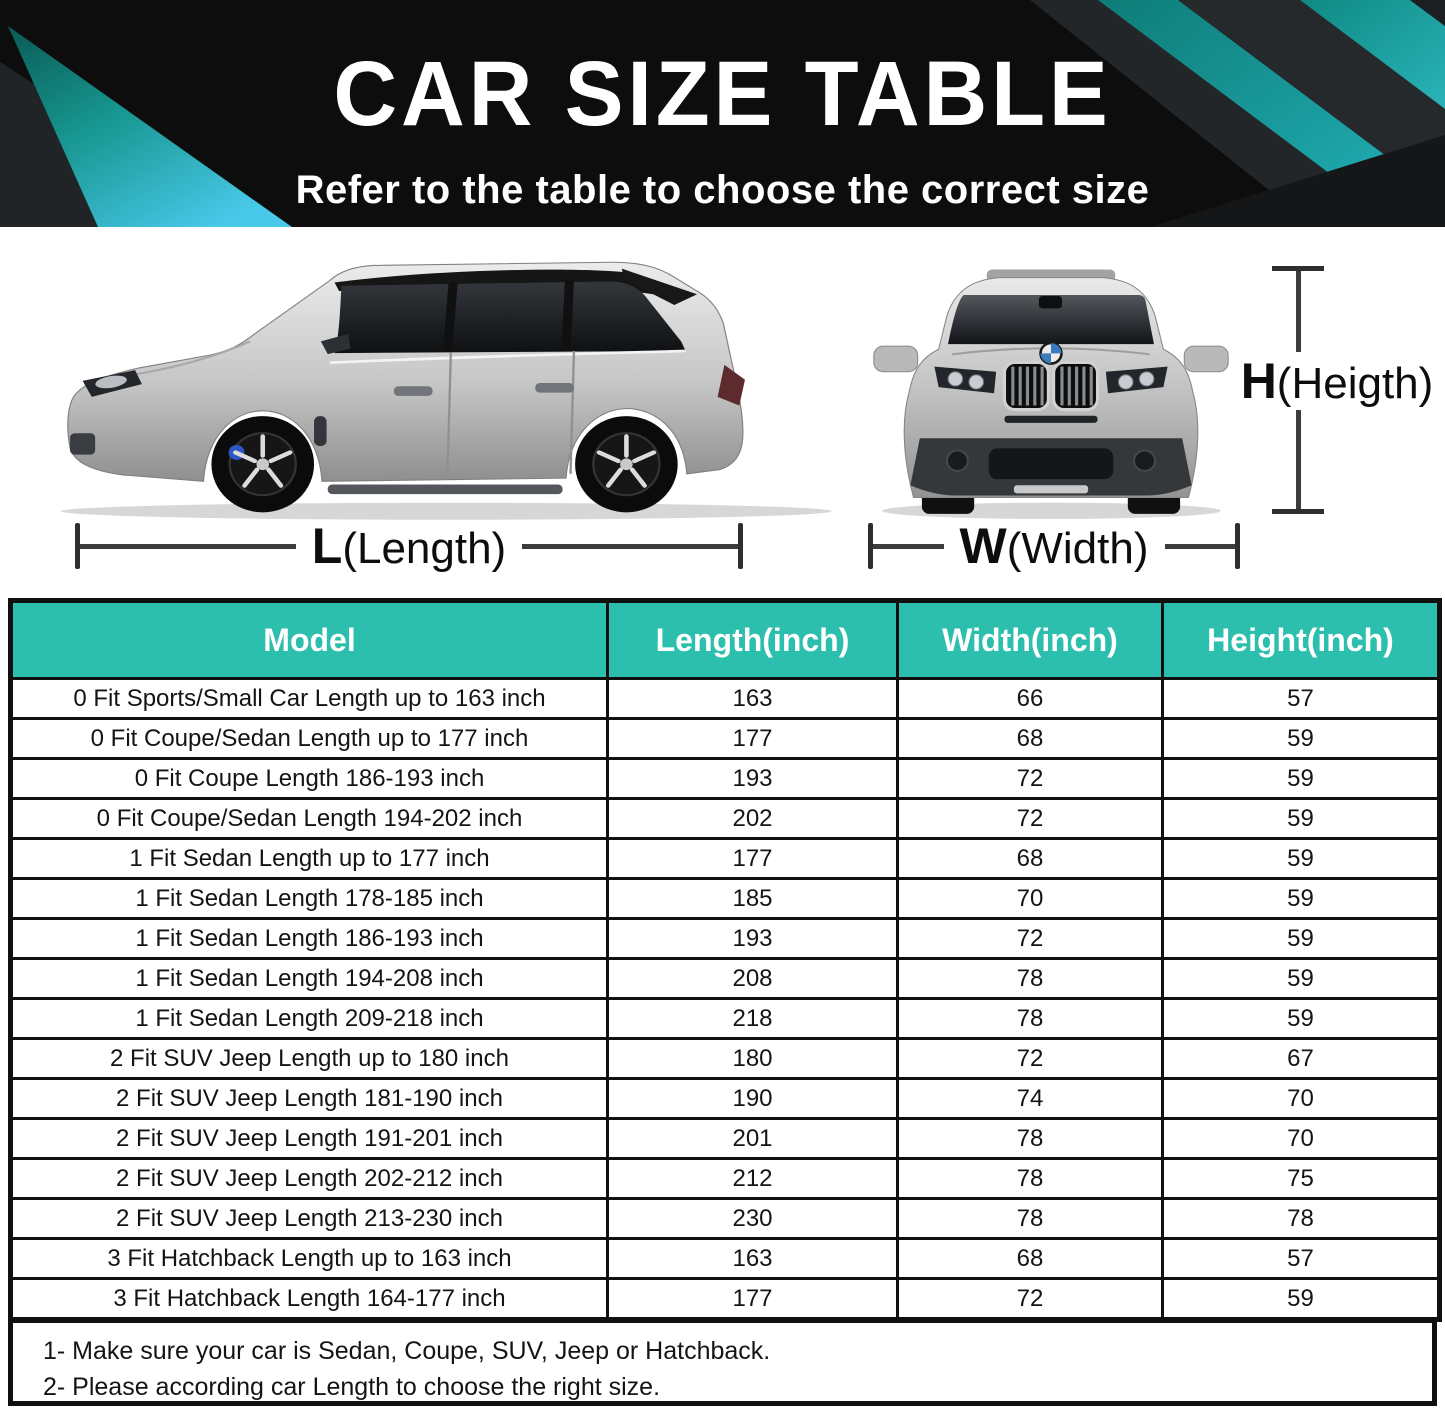 This screenshot has height=1423, width=1445. I want to click on width-caption: (Width), so click(1077, 548).